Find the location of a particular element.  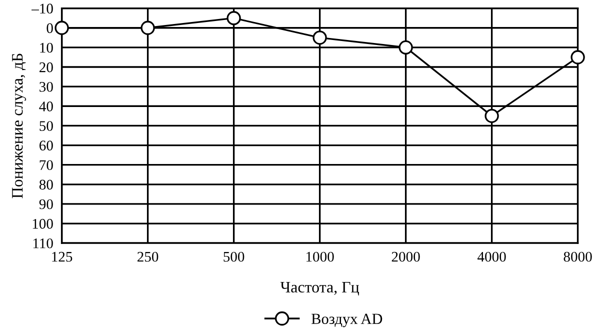

y-tick-label: 20 is located at coordinates (46, 67).